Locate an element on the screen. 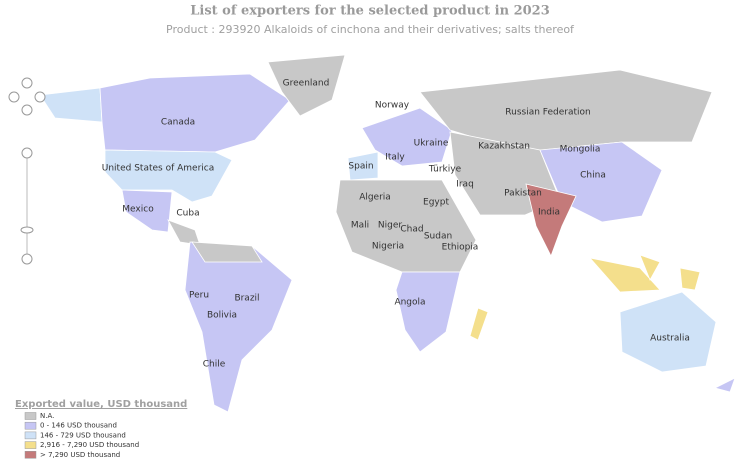 The width and height of the screenshot is (740, 467). country-label: Spain is located at coordinates (360, 167).